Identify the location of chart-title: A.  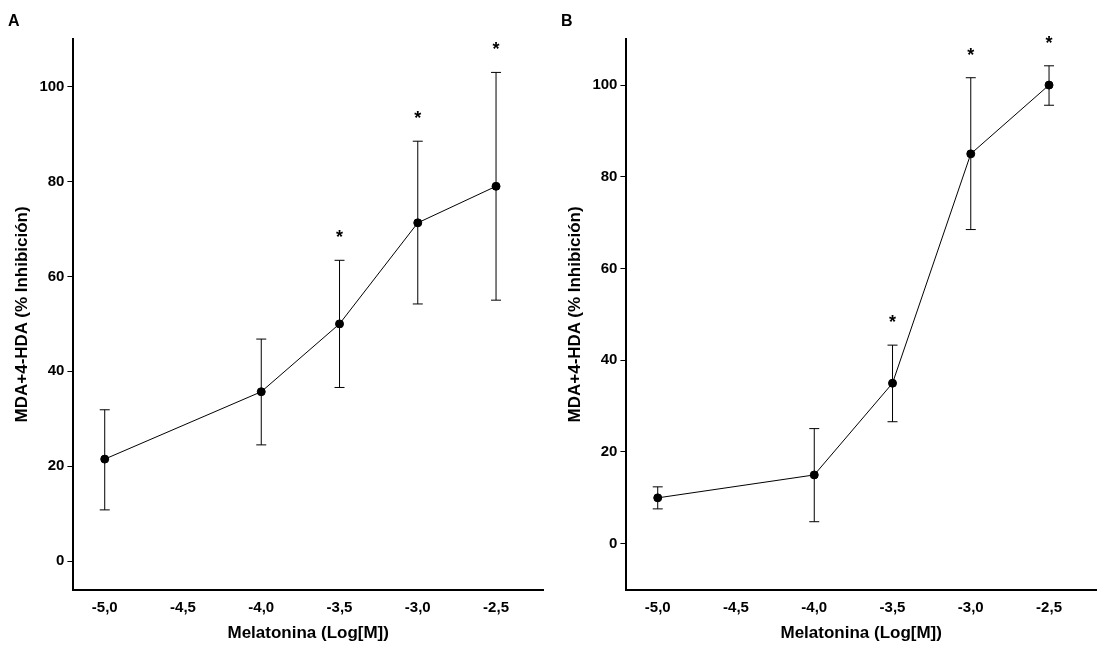
(14, 21).